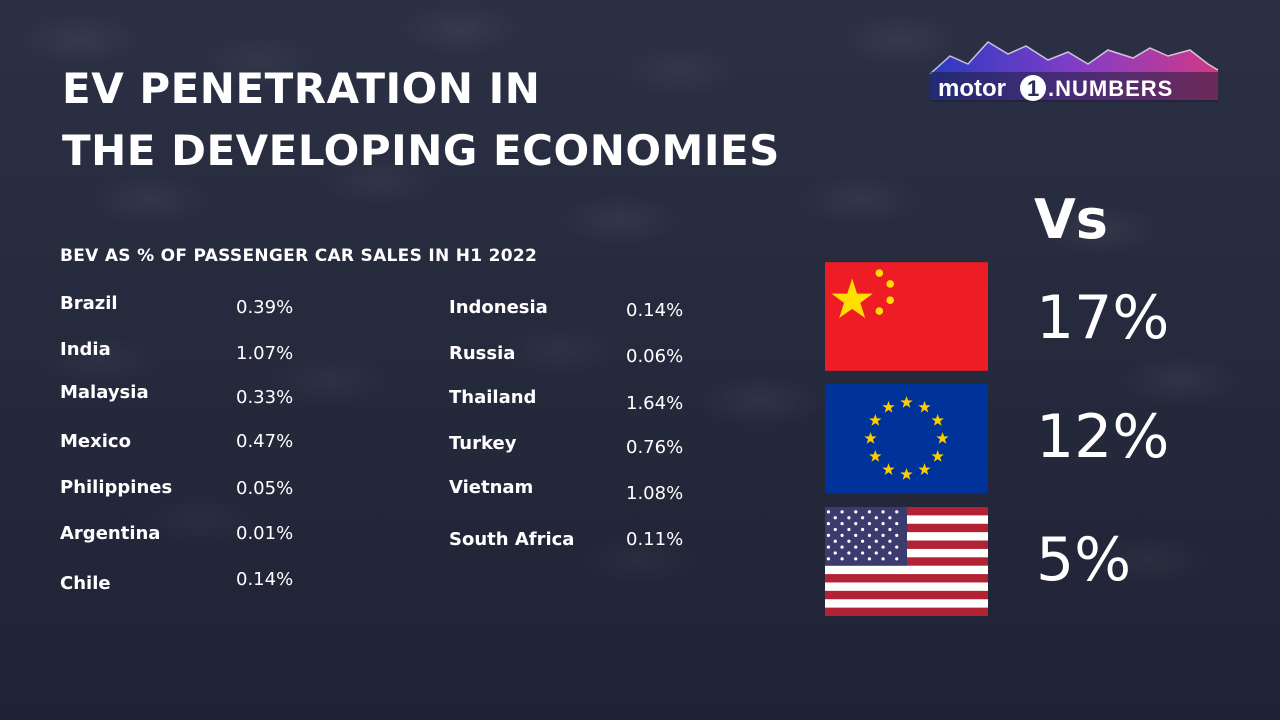 This screenshot has height=720, width=1280. What do you see at coordinates (493, 397) in the screenshot?
I see `table-row-country: Thailand` at bounding box center [493, 397].